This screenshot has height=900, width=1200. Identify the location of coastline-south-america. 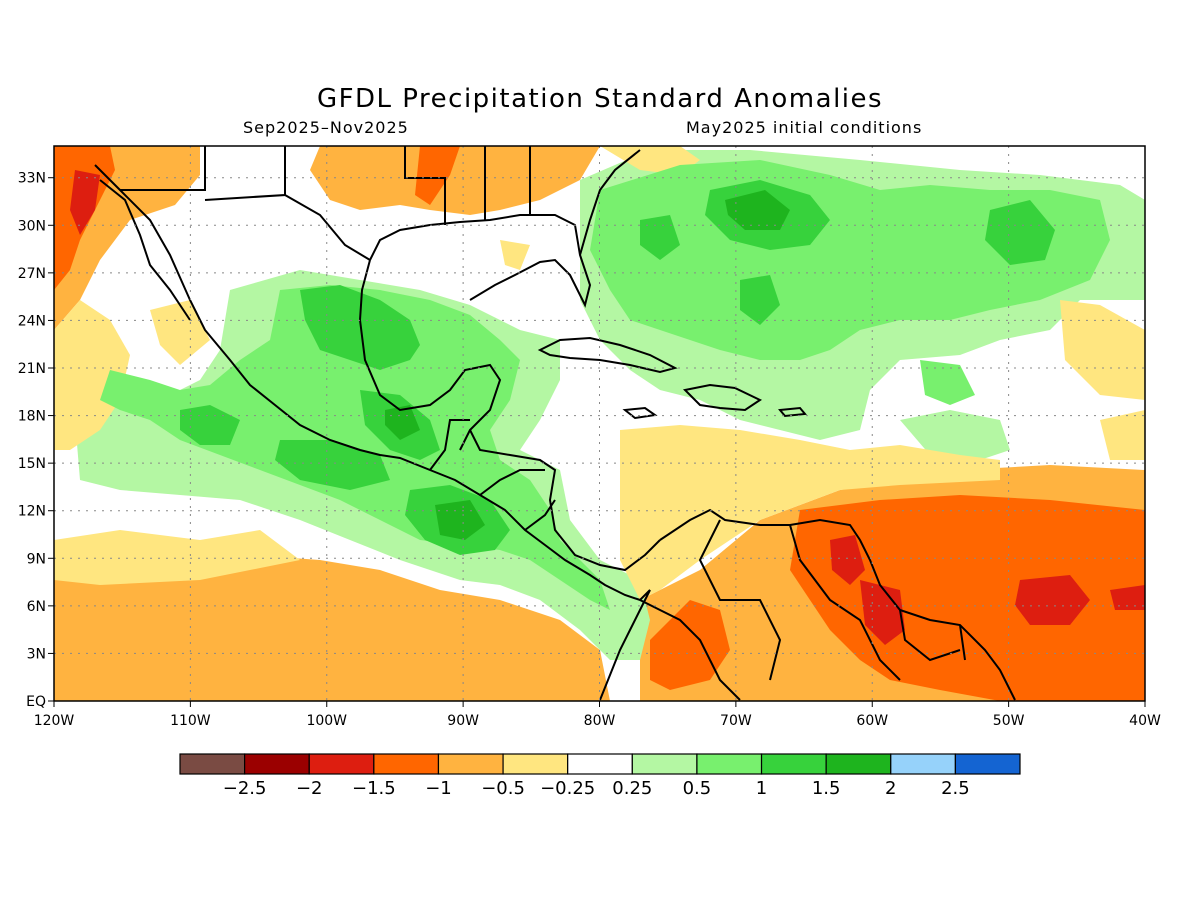
(837, 604).